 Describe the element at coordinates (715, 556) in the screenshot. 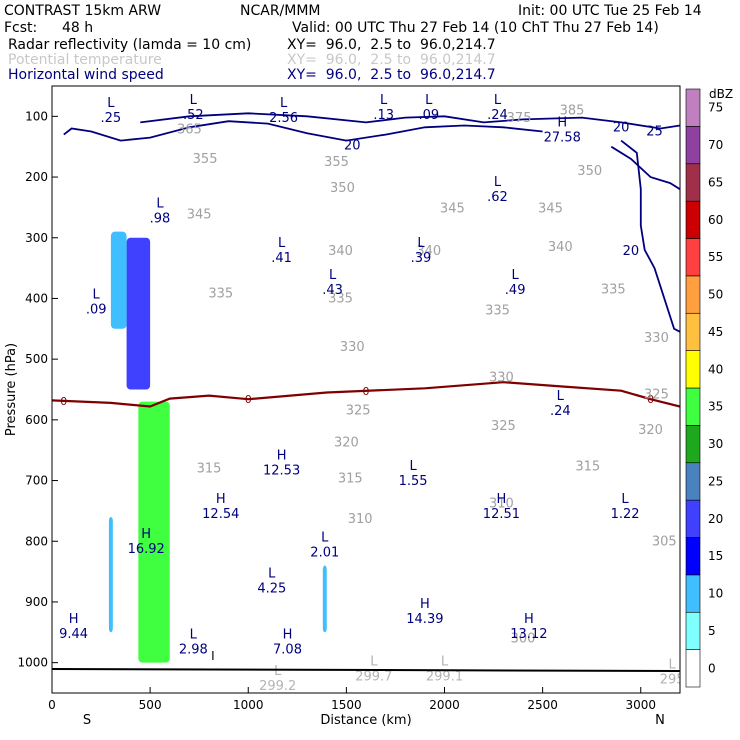

I see `colorbar-label: 15` at that location.